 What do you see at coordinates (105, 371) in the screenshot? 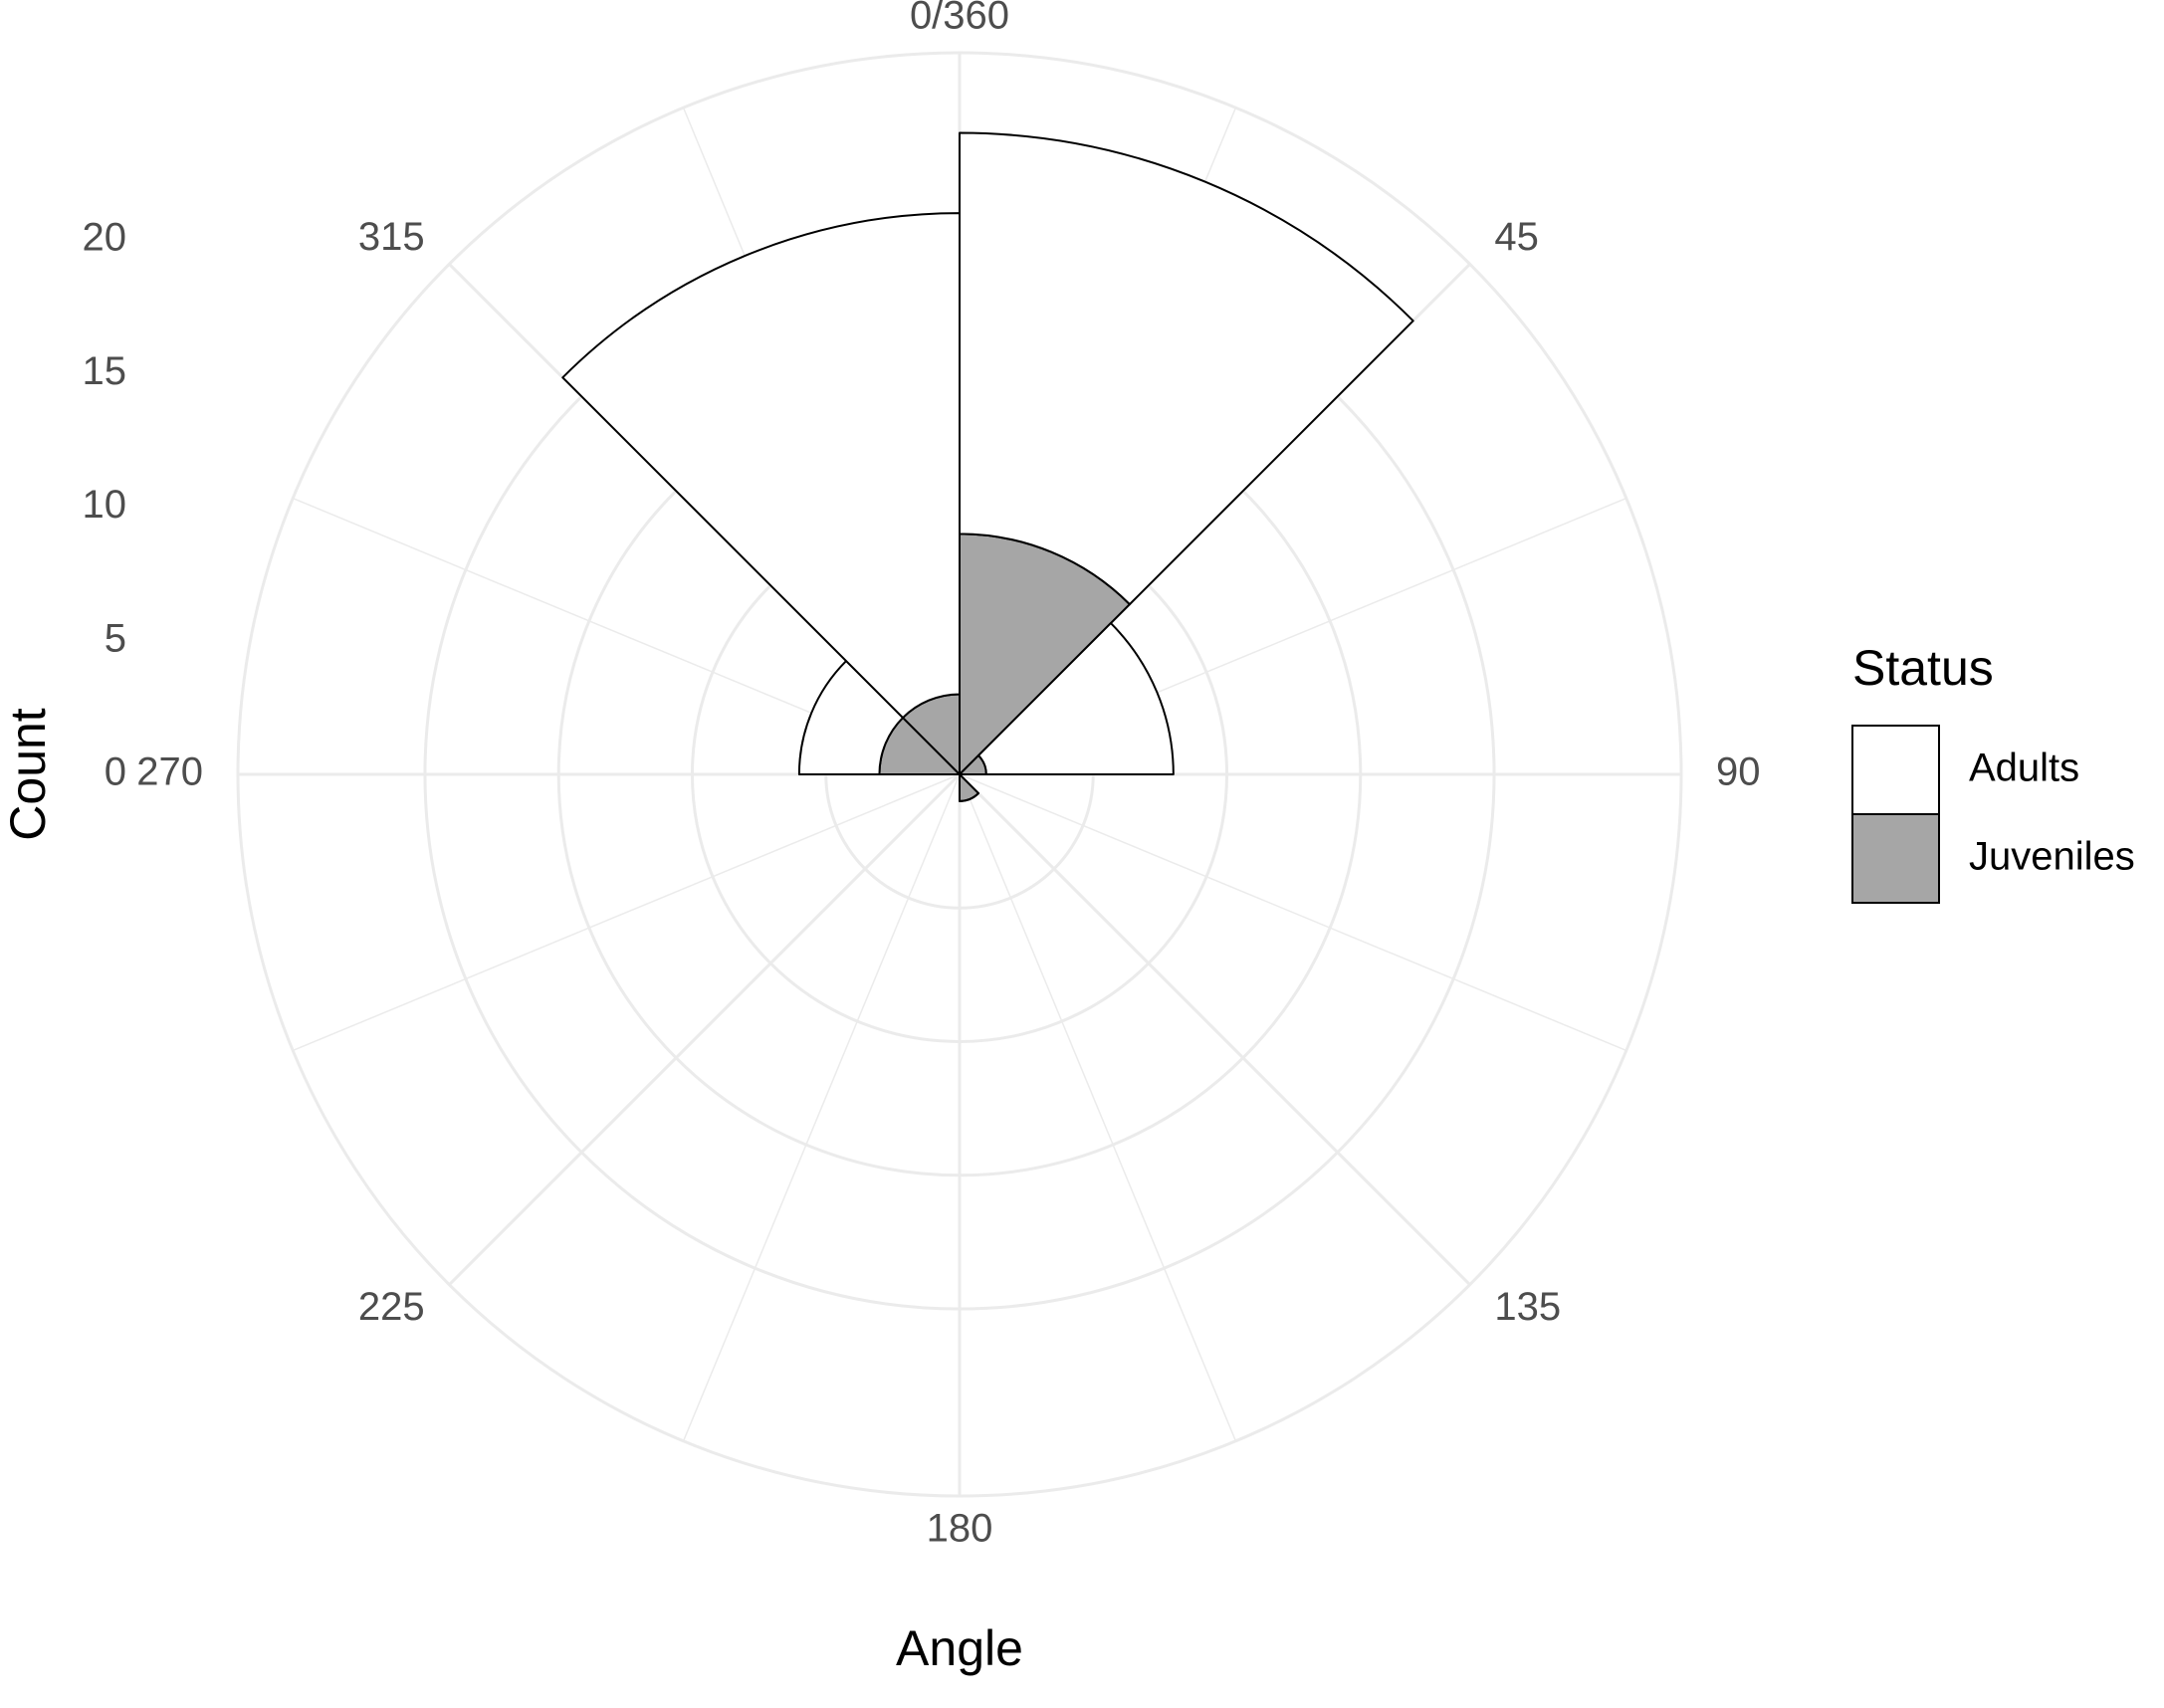
I see `y-tick-label: 15` at bounding box center [105, 371].